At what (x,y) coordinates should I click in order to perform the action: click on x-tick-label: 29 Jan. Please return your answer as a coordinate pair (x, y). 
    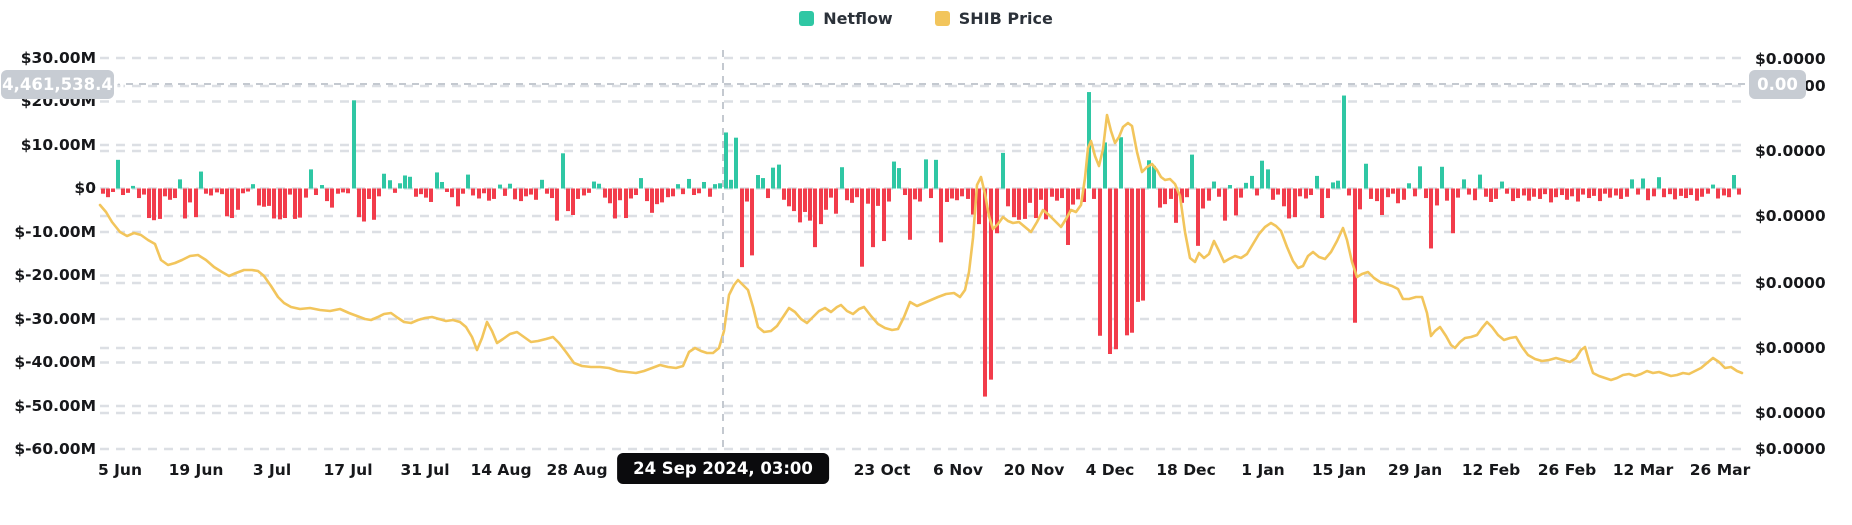
    Looking at the image, I should click on (1415, 470).